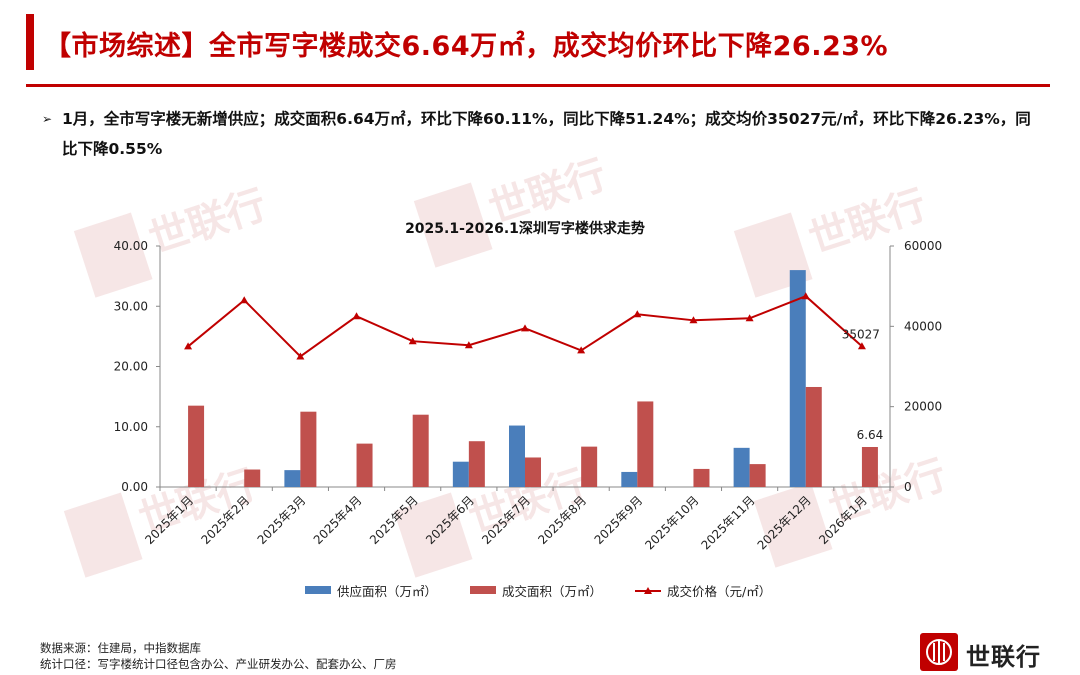  What do you see at coordinates (552, 591) in the screenshot?
I see `legend-deal-label: 成交面积（万㎡）` at bounding box center [552, 591].